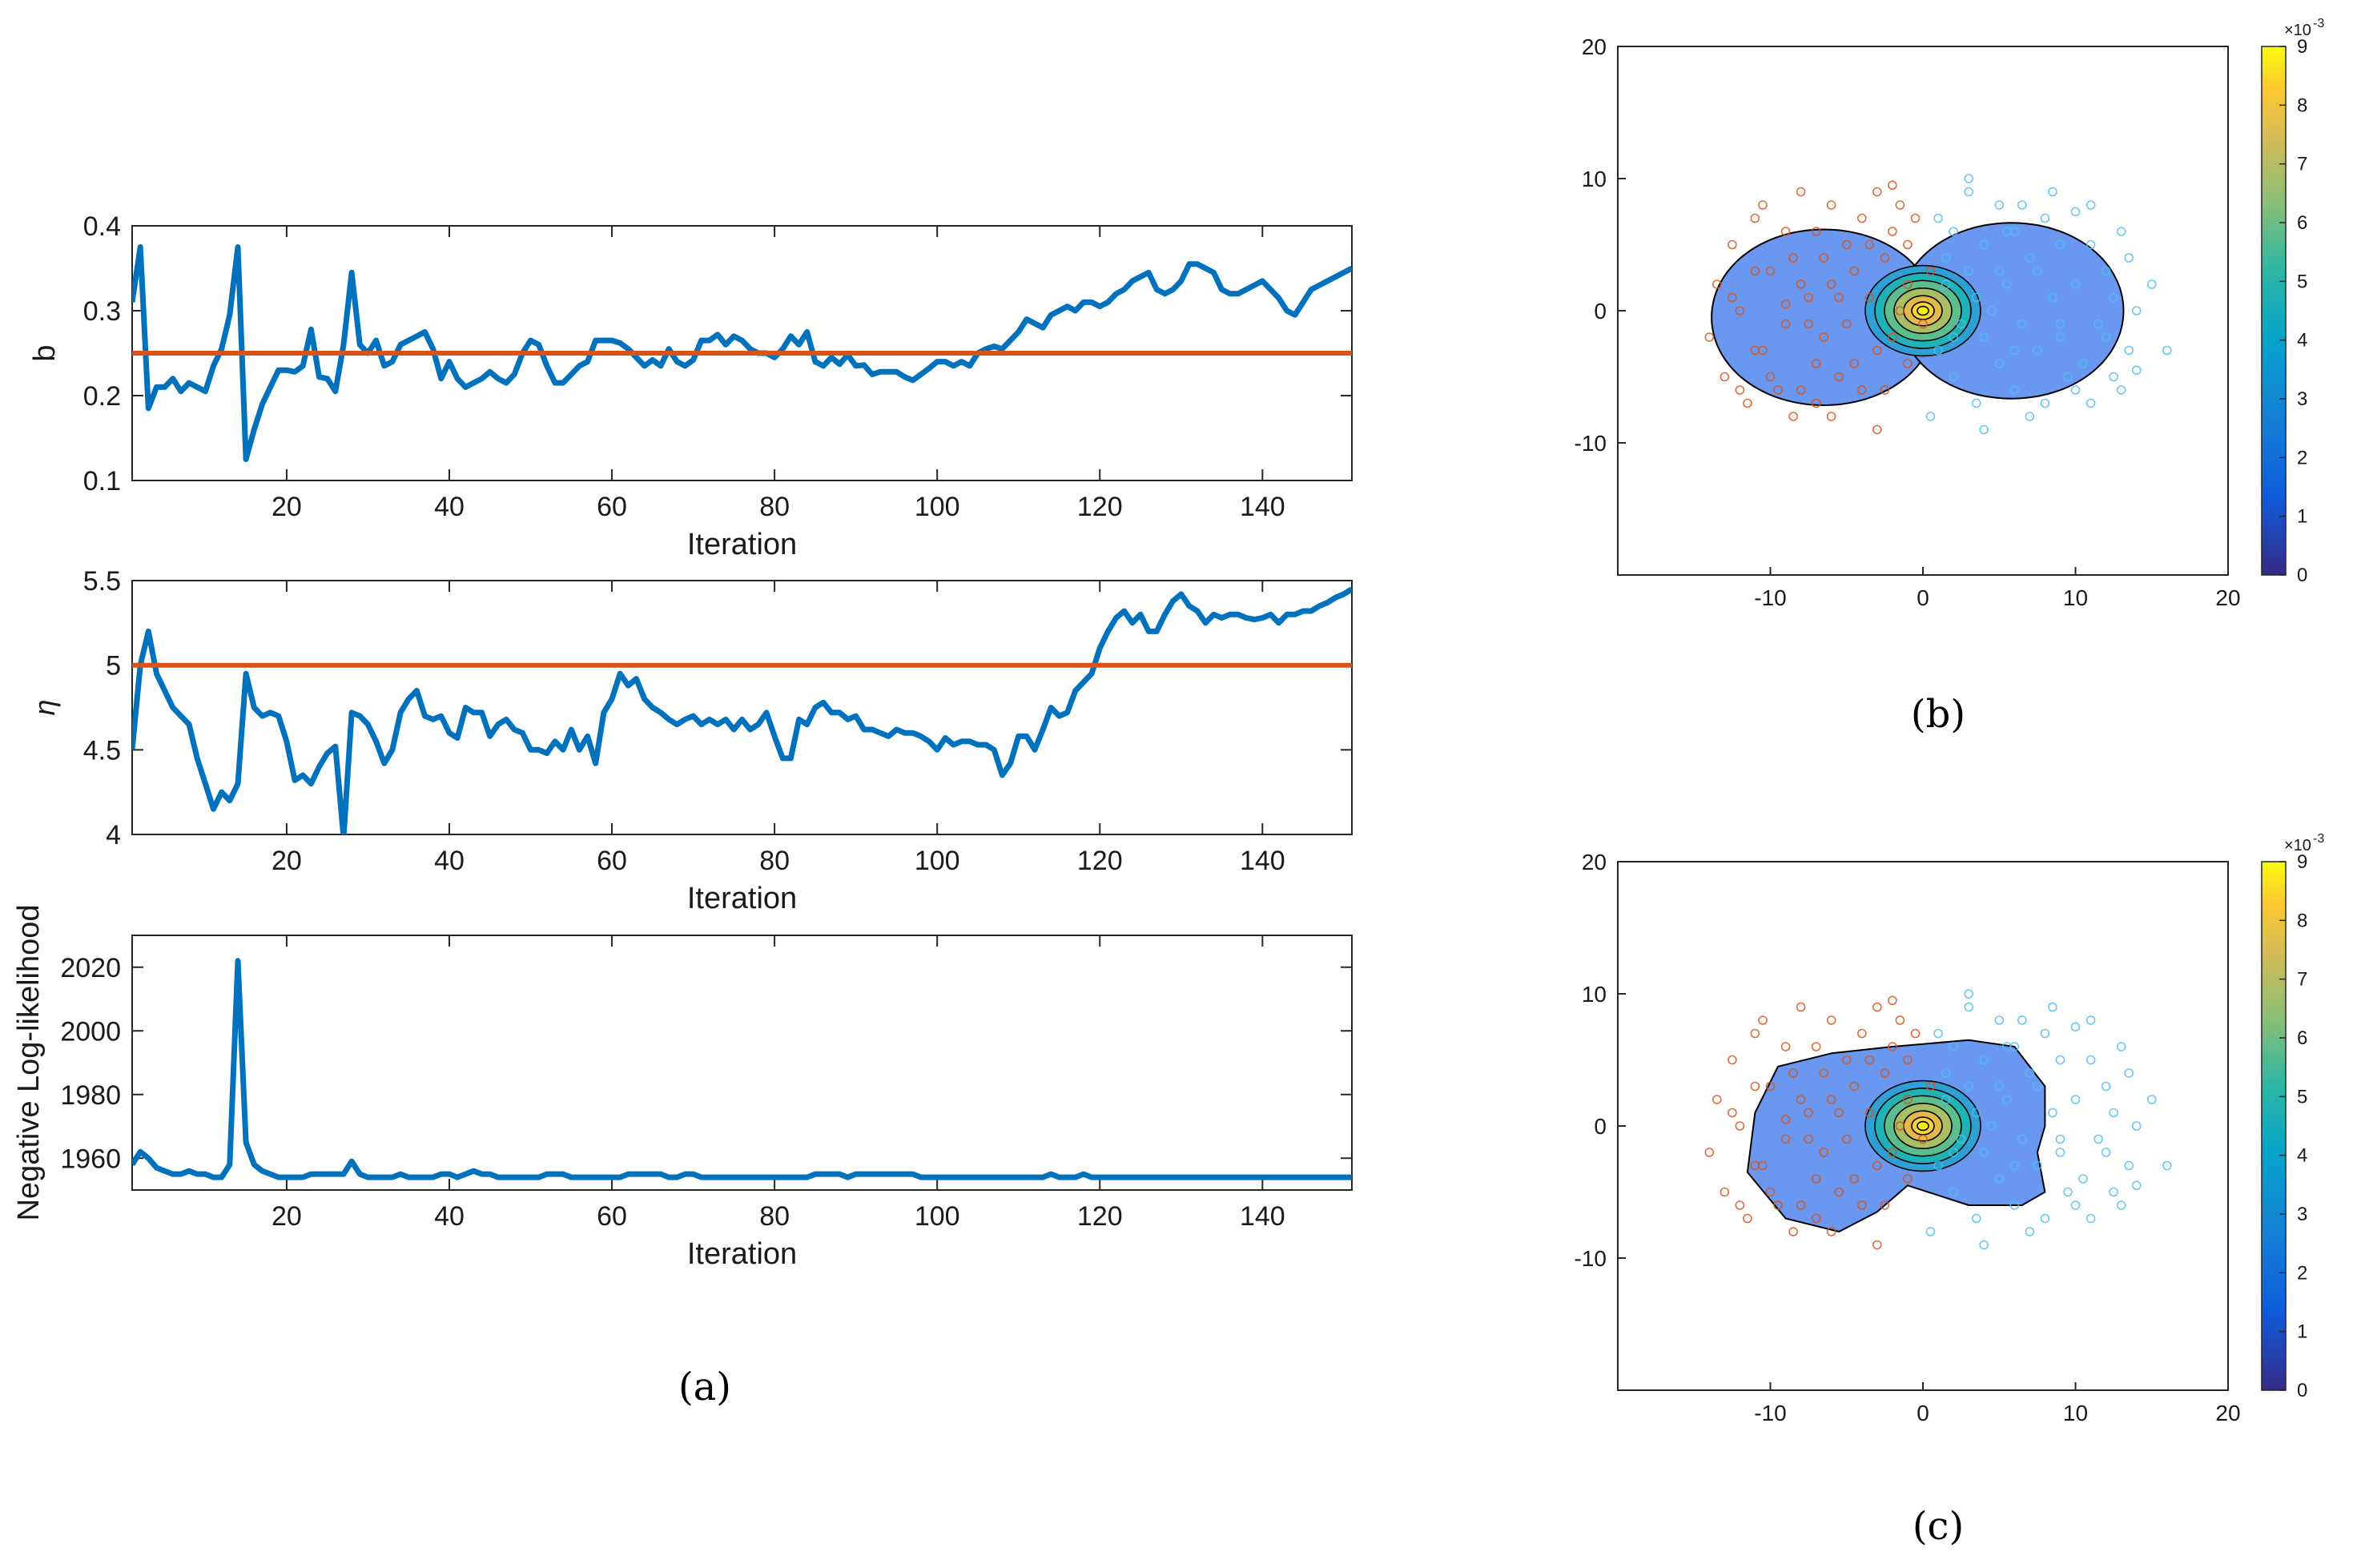 The height and width of the screenshot is (1568, 2353). What do you see at coordinates (102, 312) in the screenshot?
I see `y-tick-label: 0.3` at bounding box center [102, 312].